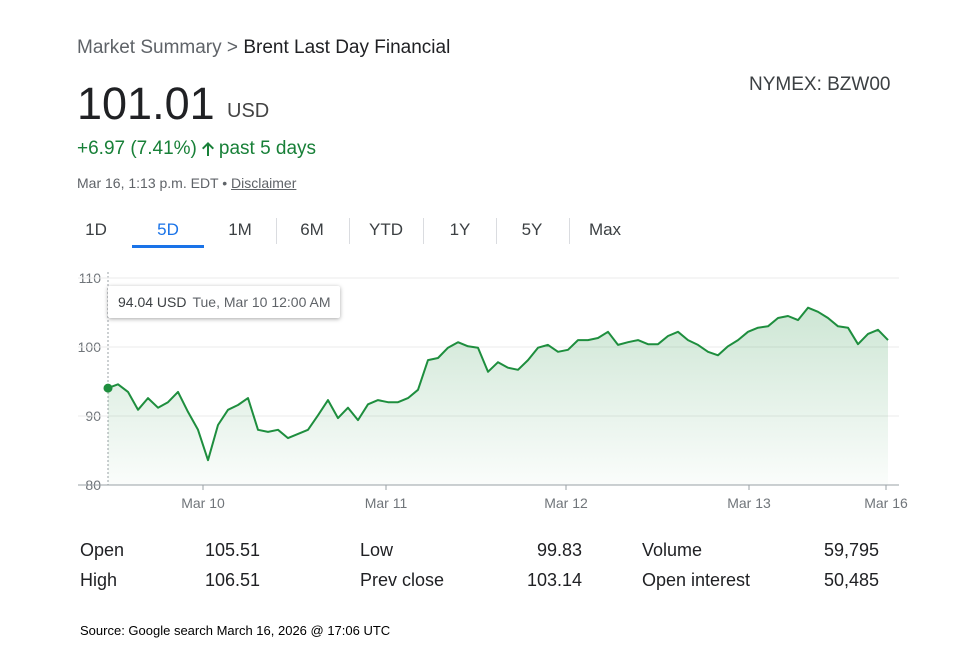 Image resolution: width=961 pixels, height=661 pixels. What do you see at coordinates (386, 503) in the screenshot?
I see `x-tick-label: Mar 11` at bounding box center [386, 503].